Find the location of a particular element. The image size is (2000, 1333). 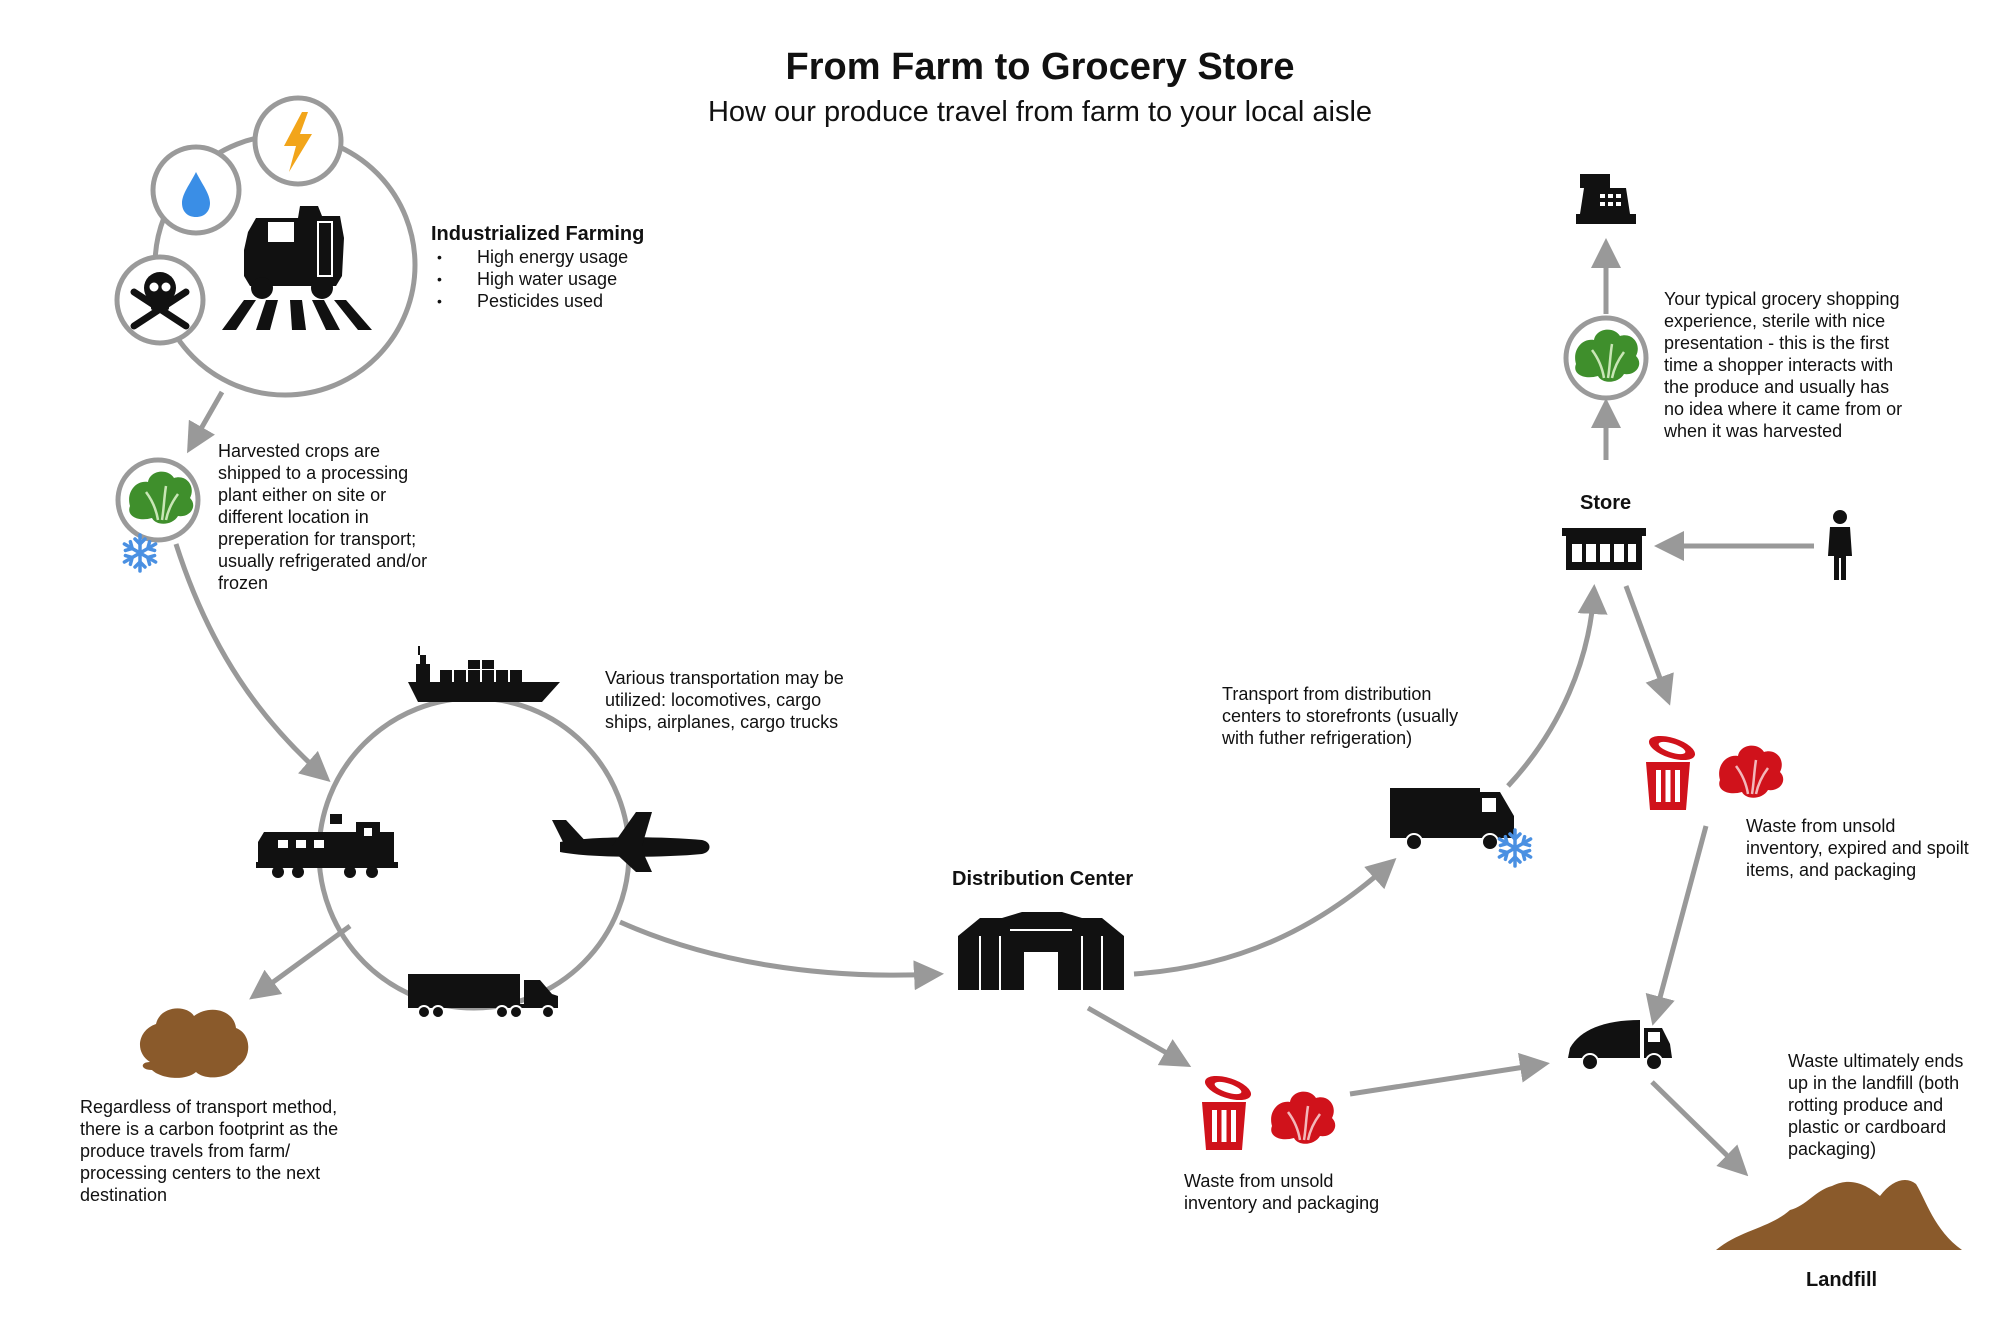

text-line: the produce and usually has is located at coordinates (1777, 387).